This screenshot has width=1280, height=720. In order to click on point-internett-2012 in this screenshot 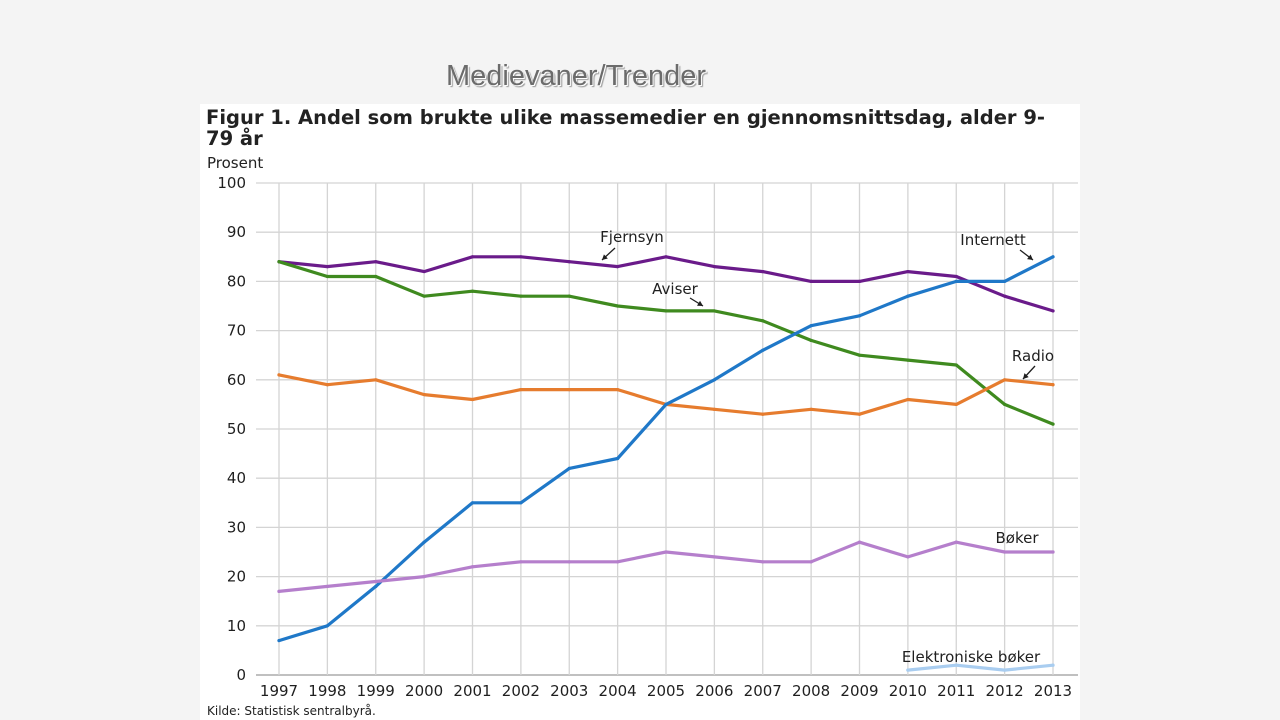, I will do `click(1005, 281)`.